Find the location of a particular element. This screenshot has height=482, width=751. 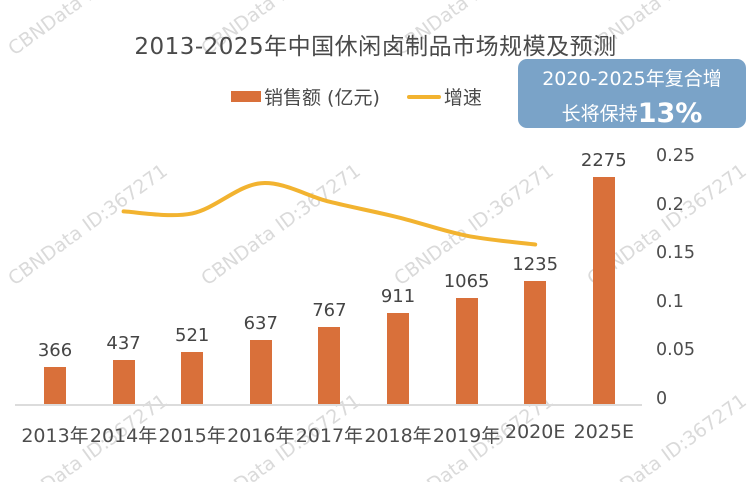

bar-value-label: 1235 is located at coordinates (535, 264).